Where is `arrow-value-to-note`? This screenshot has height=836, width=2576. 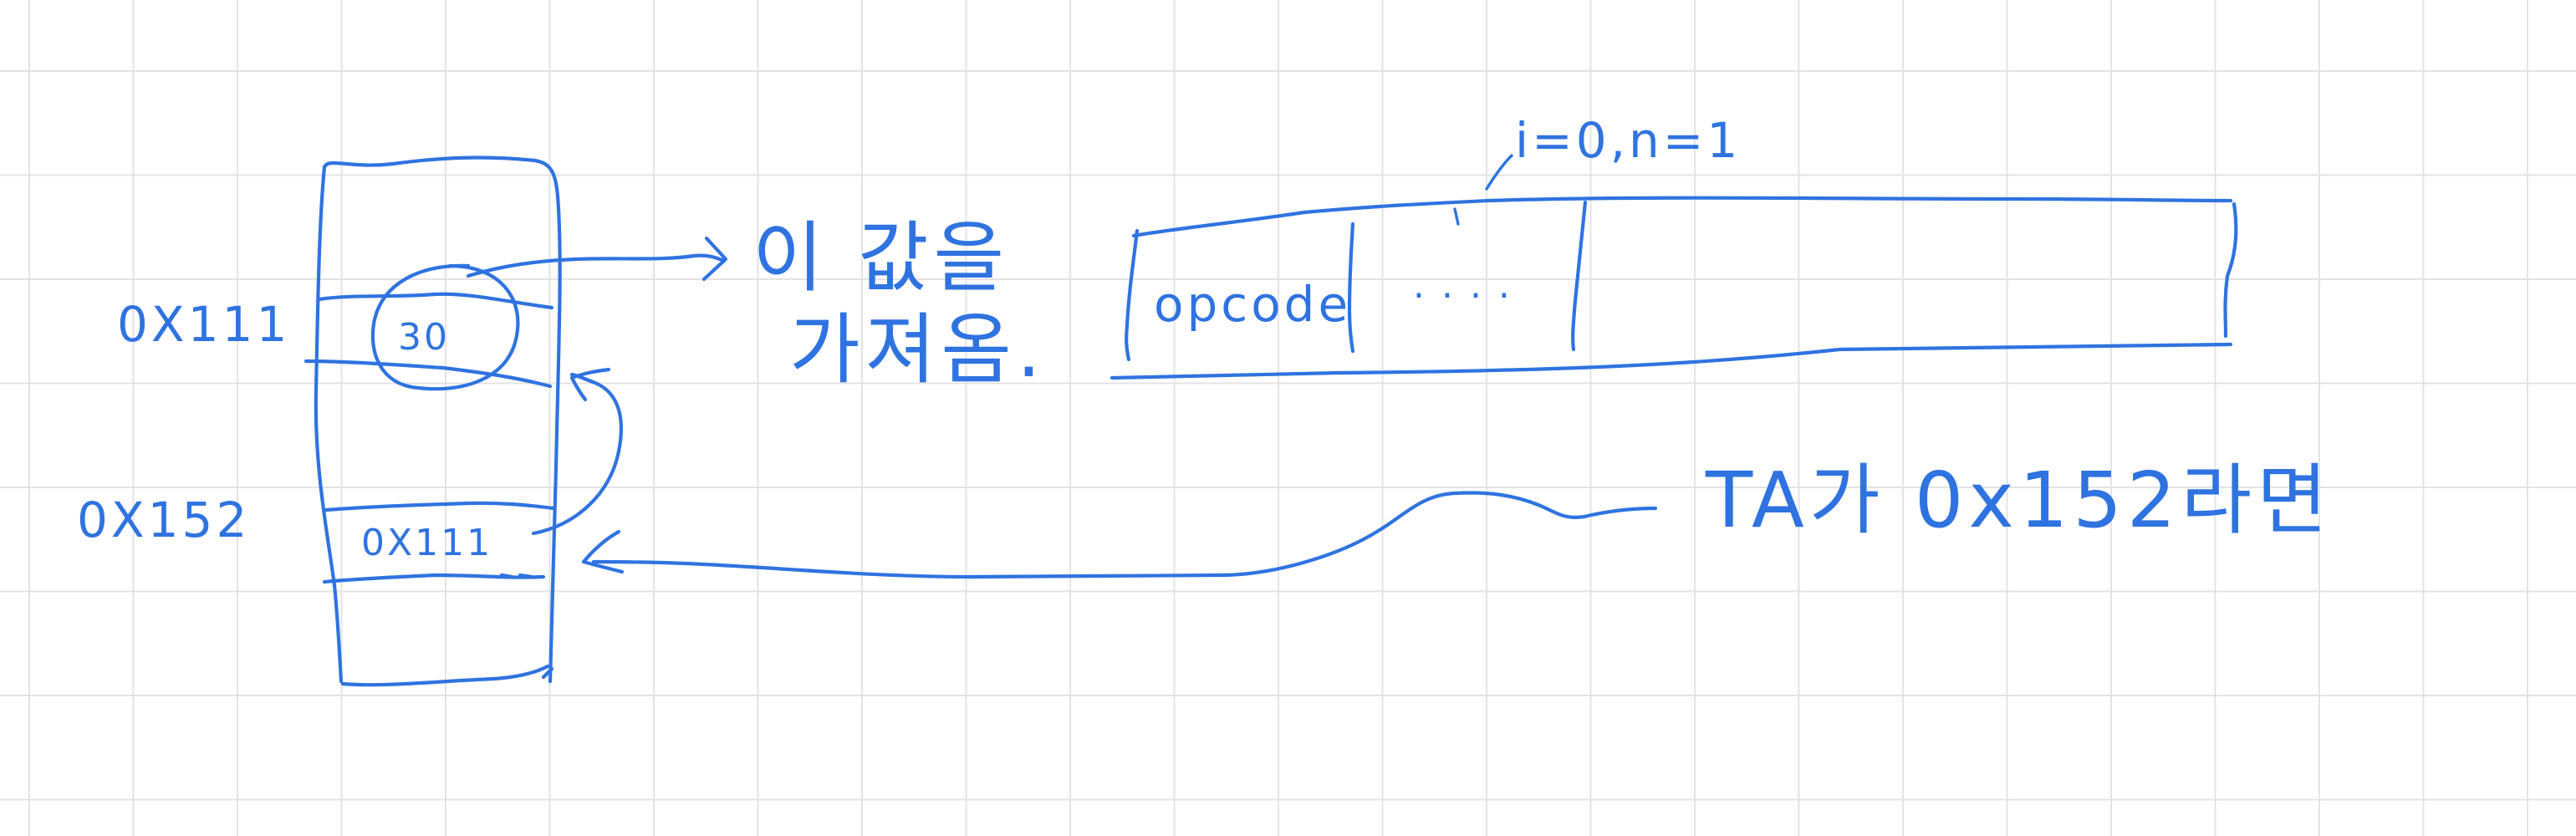 arrow-value-to-note is located at coordinates (597, 259).